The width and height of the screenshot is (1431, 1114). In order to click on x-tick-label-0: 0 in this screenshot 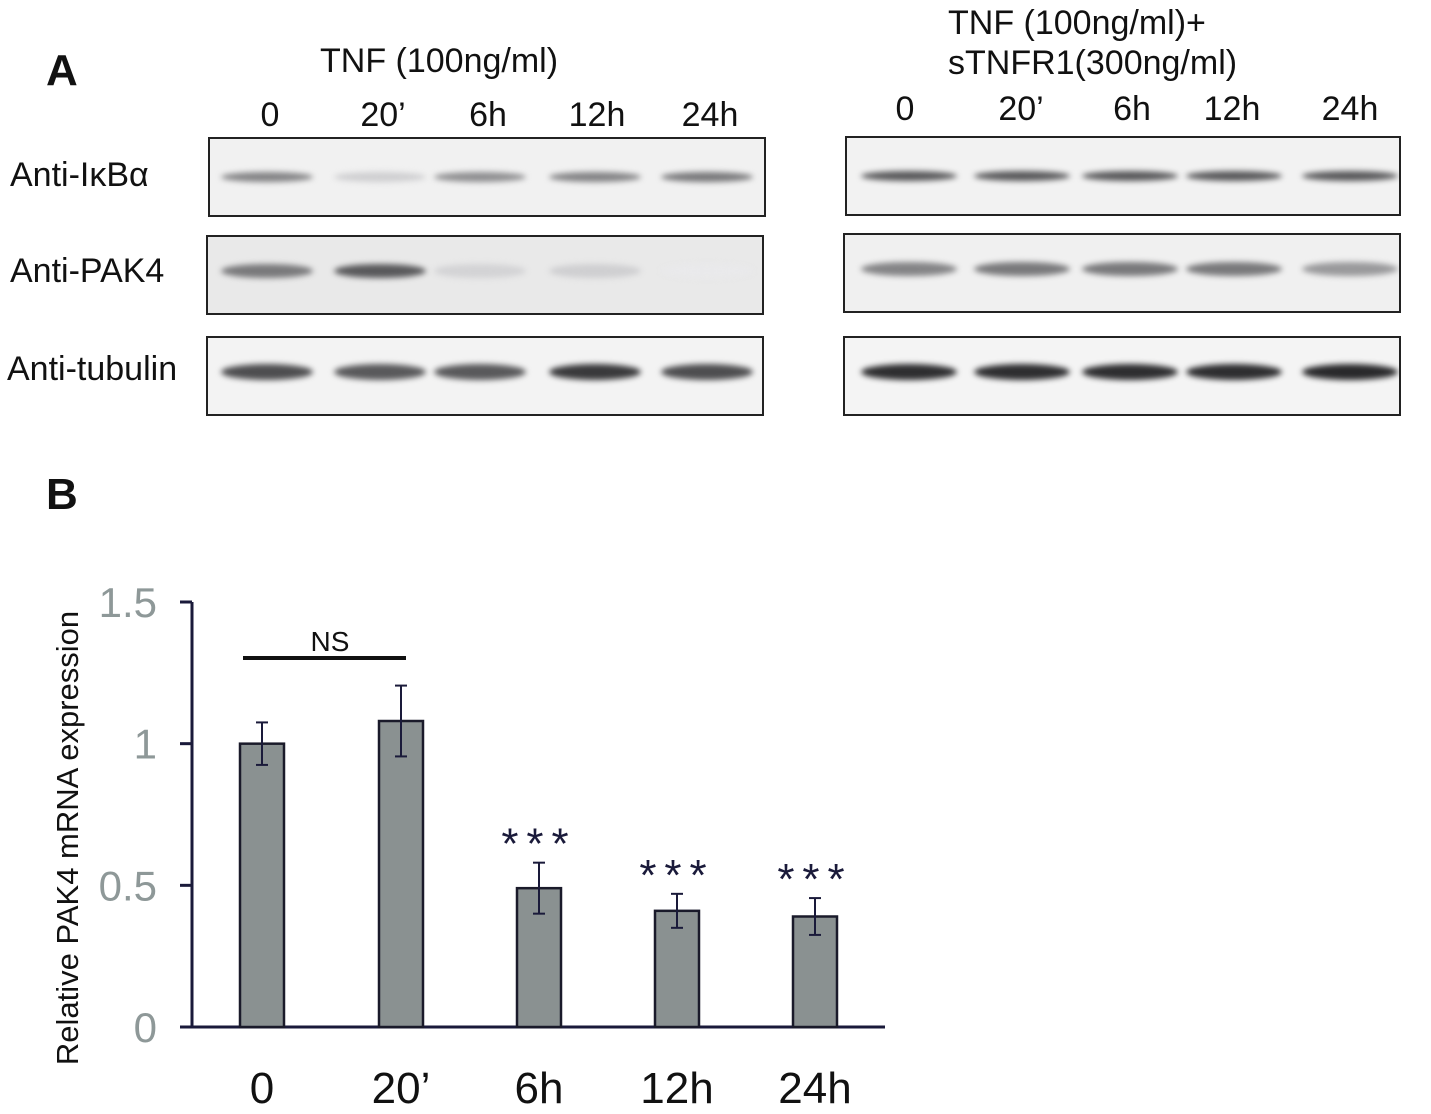, I will do `click(262, 1088)`.